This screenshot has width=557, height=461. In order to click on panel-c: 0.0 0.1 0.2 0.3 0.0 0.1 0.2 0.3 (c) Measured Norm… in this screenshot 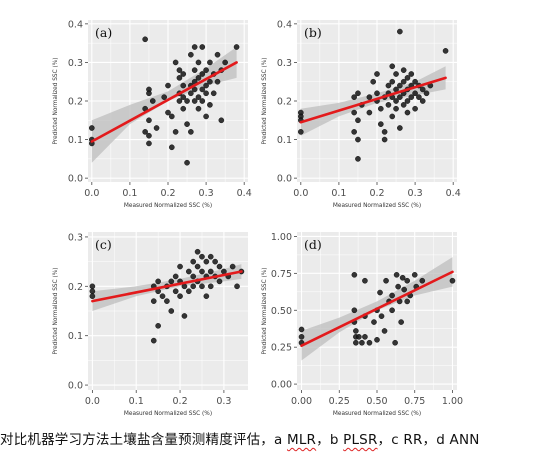, I will do `click(150, 324)`.